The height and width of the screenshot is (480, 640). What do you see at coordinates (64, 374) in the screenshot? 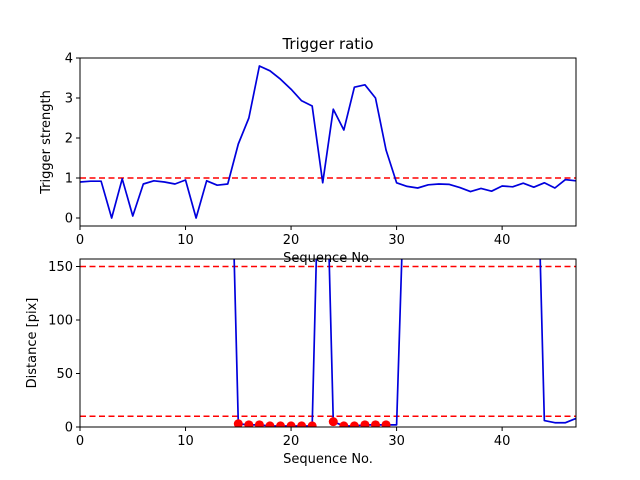
I see `y-tick-label: 50` at bounding box center [64, 374].